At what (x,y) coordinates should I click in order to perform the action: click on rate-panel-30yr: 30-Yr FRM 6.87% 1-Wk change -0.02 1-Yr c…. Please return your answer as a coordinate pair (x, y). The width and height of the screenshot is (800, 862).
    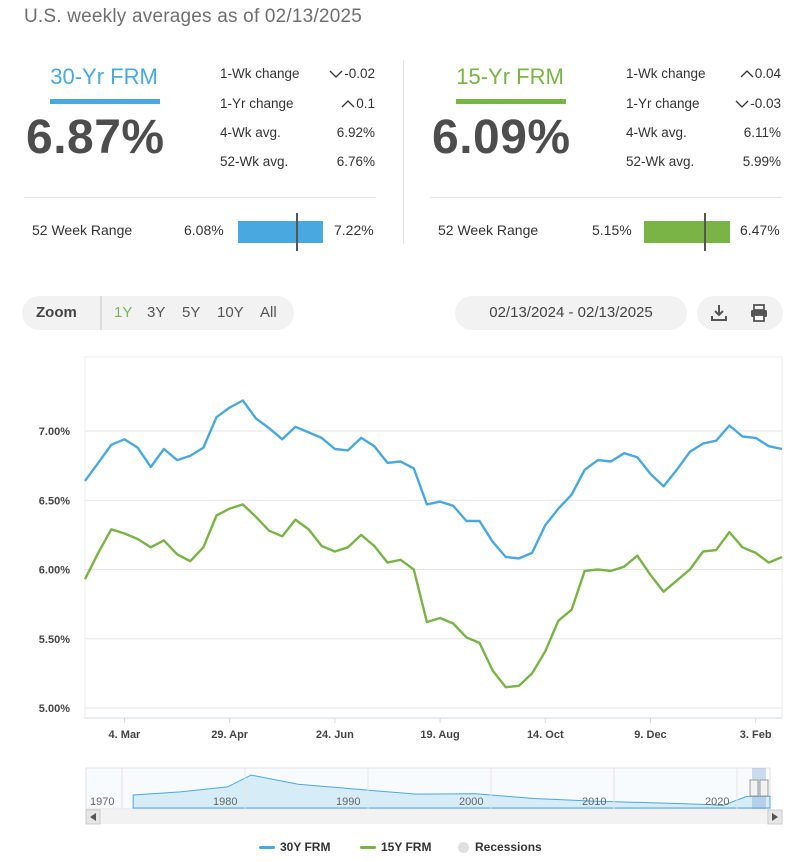
    Looking at the image, I should click on (204, 154).